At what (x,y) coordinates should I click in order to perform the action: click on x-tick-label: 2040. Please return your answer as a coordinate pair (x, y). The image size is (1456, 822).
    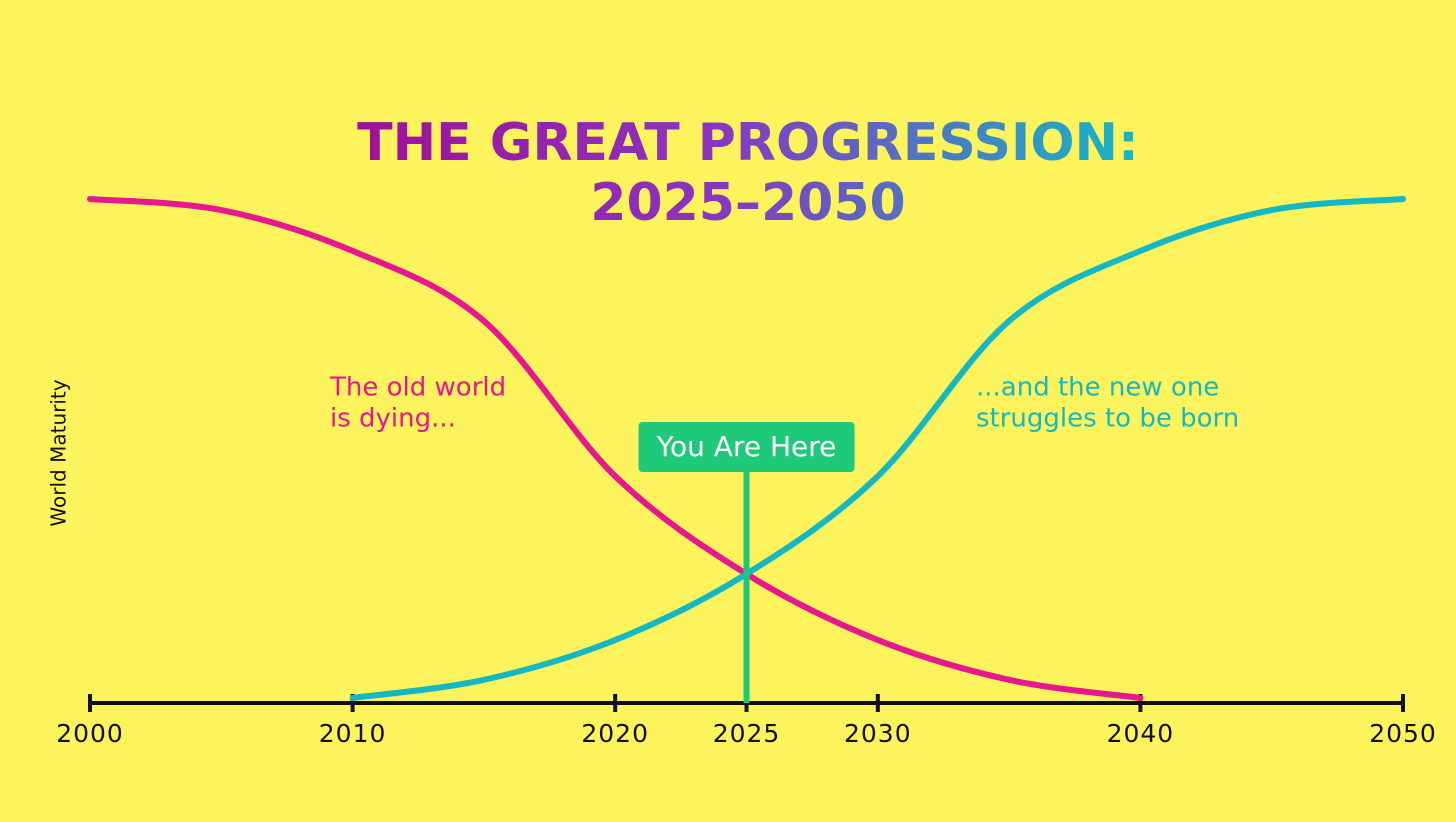
    Looking at the image, I should click on (1141, 733).